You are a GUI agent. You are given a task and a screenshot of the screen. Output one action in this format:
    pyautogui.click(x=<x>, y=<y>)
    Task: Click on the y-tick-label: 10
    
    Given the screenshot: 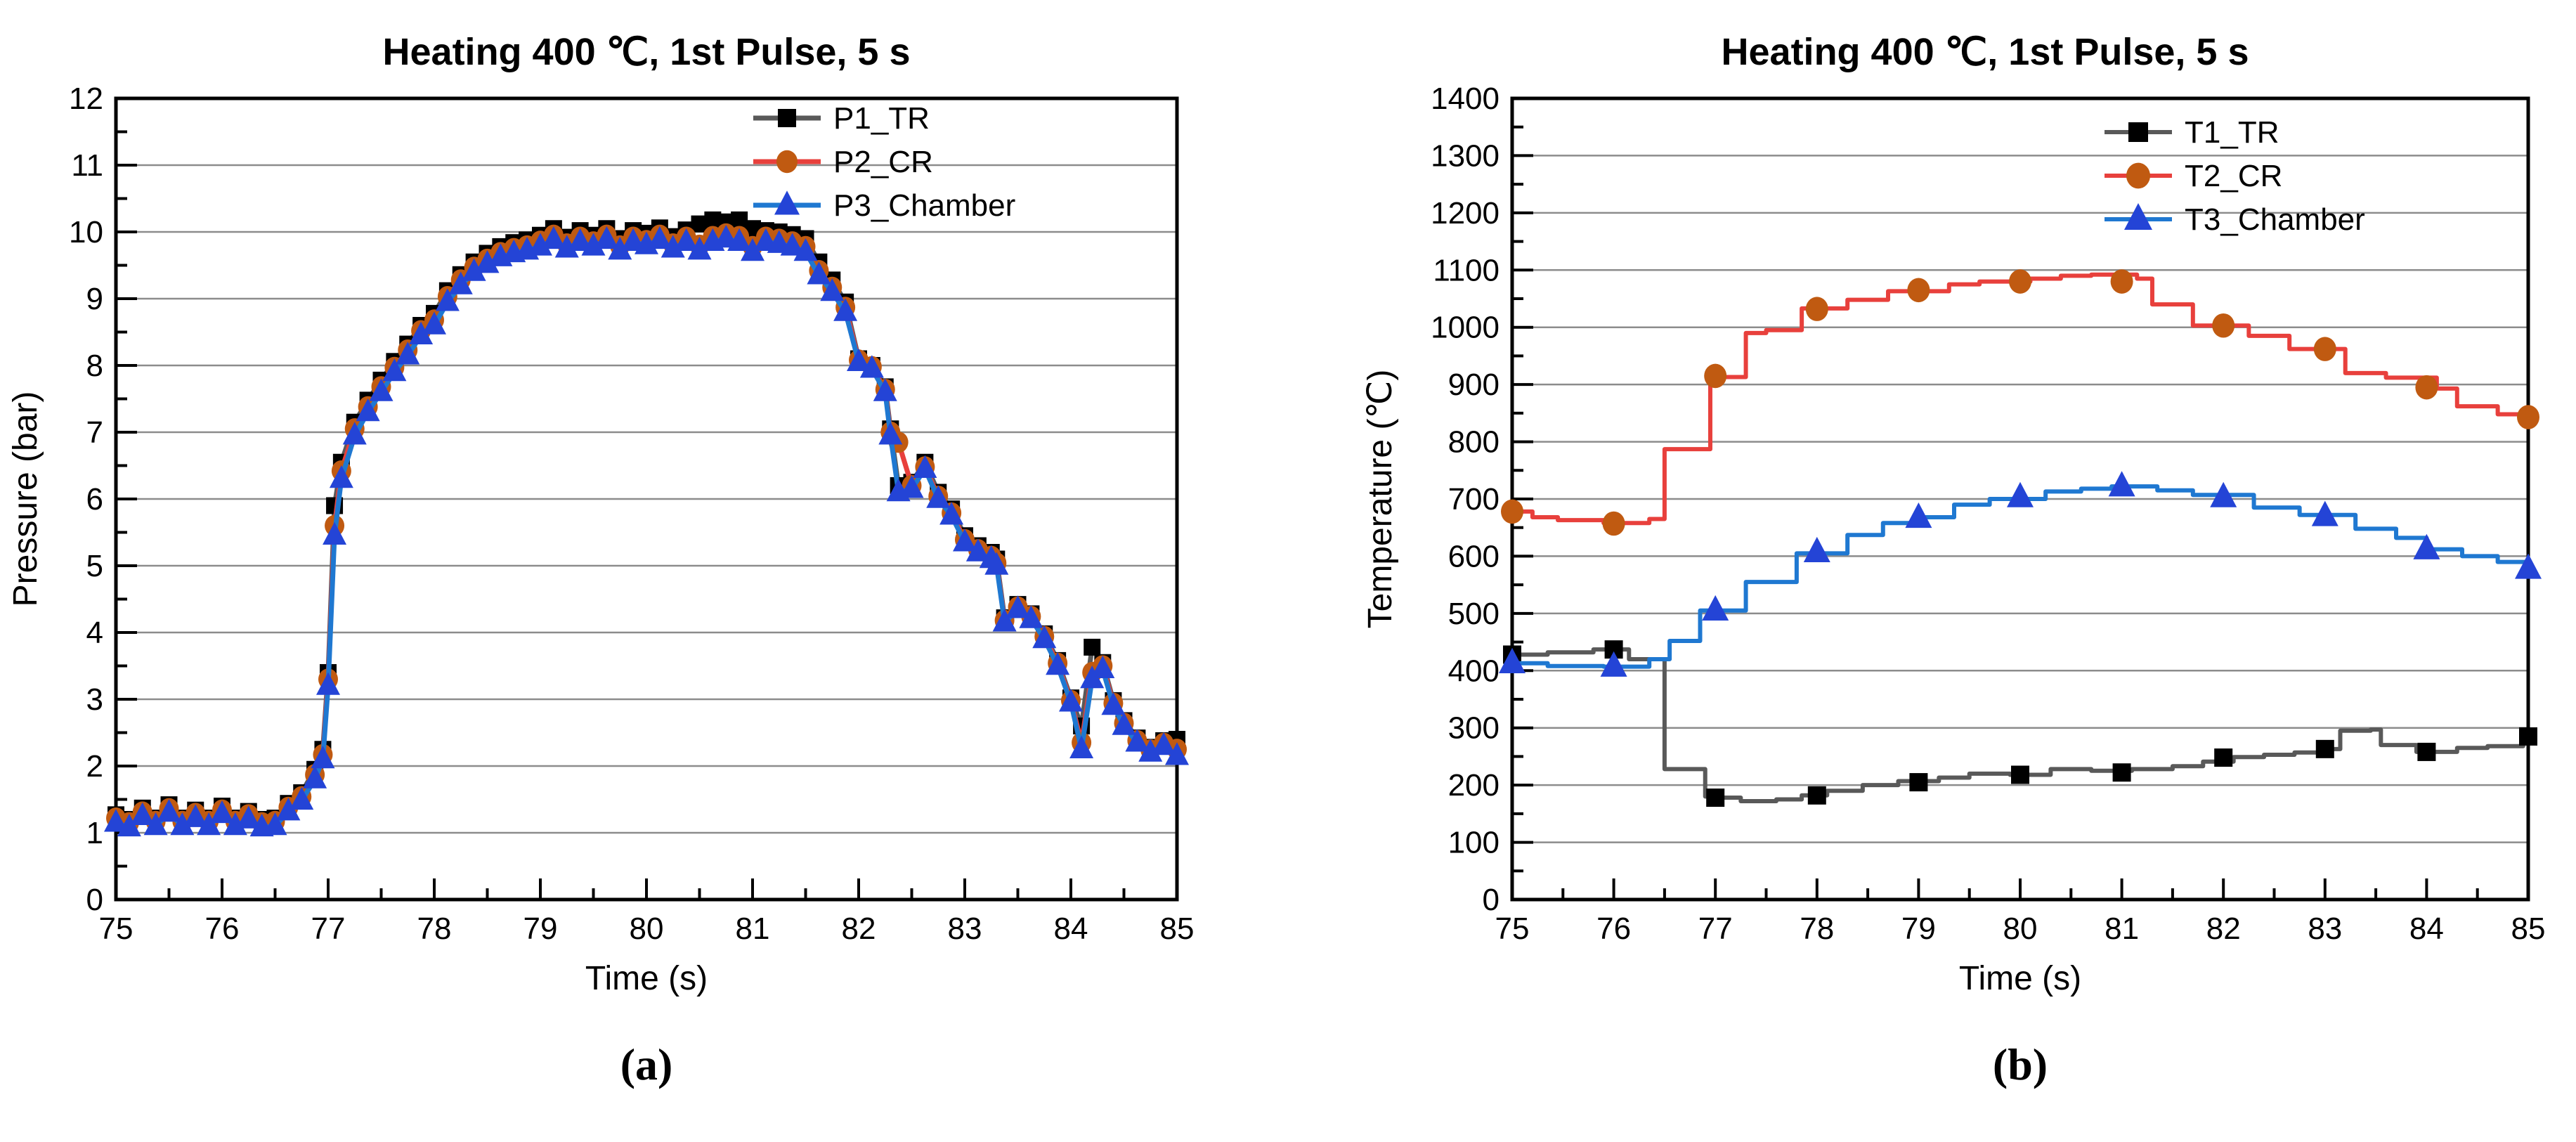 What is the action you would take?
    pyautogui.click(x=86, y=232)
    